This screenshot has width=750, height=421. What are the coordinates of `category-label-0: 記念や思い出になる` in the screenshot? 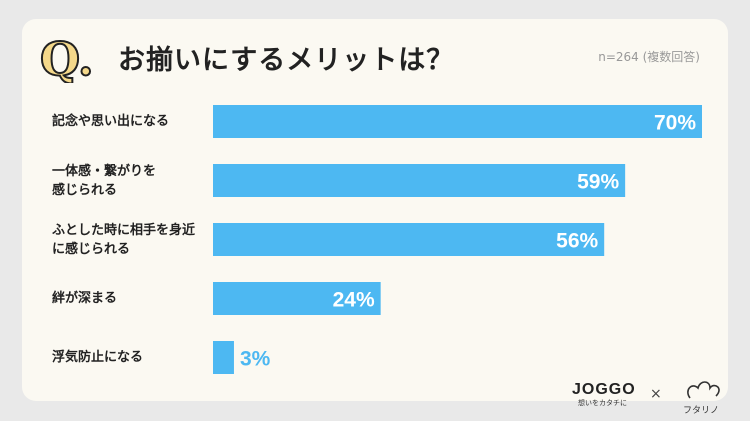 It's located at (111, 121).